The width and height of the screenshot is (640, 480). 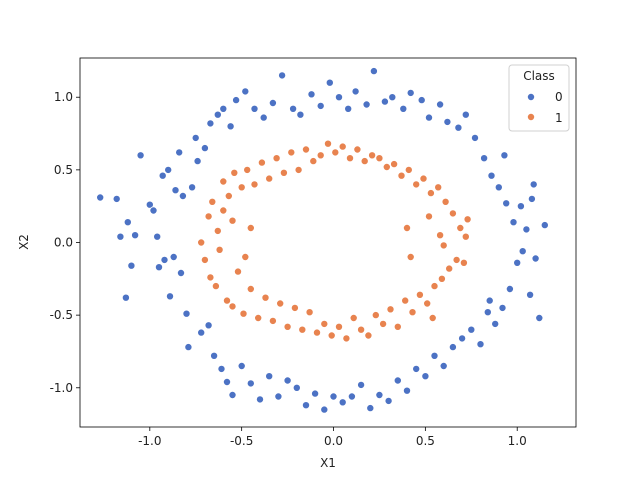 I want to click on x-tick-label: 1.0, so click(x=517, y=441).